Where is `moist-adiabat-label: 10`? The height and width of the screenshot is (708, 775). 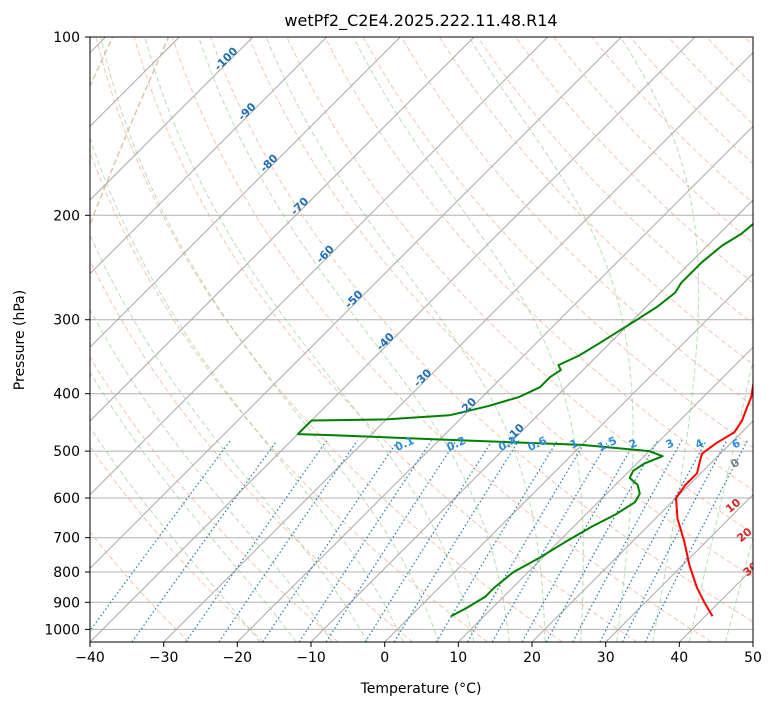
moist-adiabat-label: 10 is located at coordinates (733, 506).